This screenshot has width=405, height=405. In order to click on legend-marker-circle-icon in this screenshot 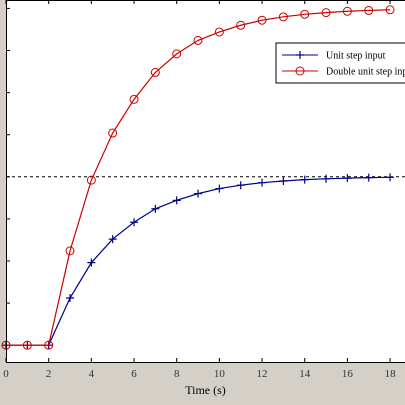, I will do `click(300, 71)`.